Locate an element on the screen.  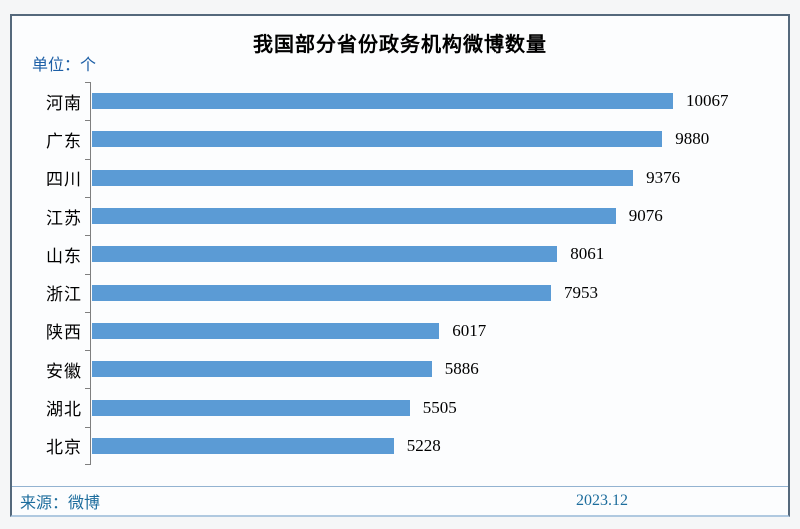
bar-track: 9880 is located at coordinates (432, 139).